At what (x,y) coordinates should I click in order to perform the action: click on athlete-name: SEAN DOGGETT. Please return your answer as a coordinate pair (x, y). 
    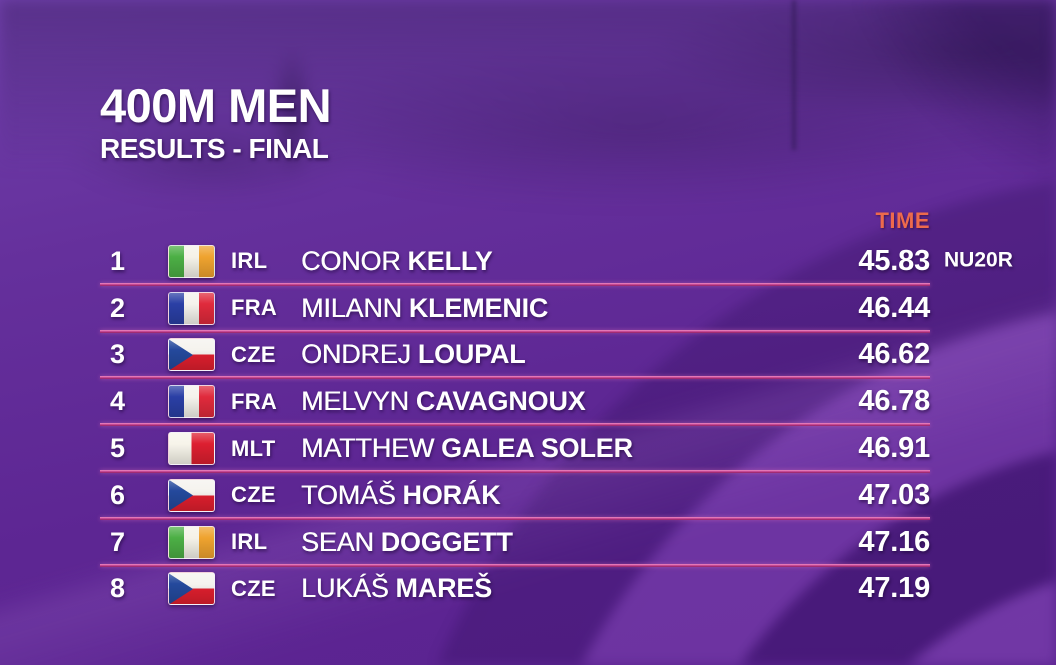
    Looking at the image, I should click on (579, 542).